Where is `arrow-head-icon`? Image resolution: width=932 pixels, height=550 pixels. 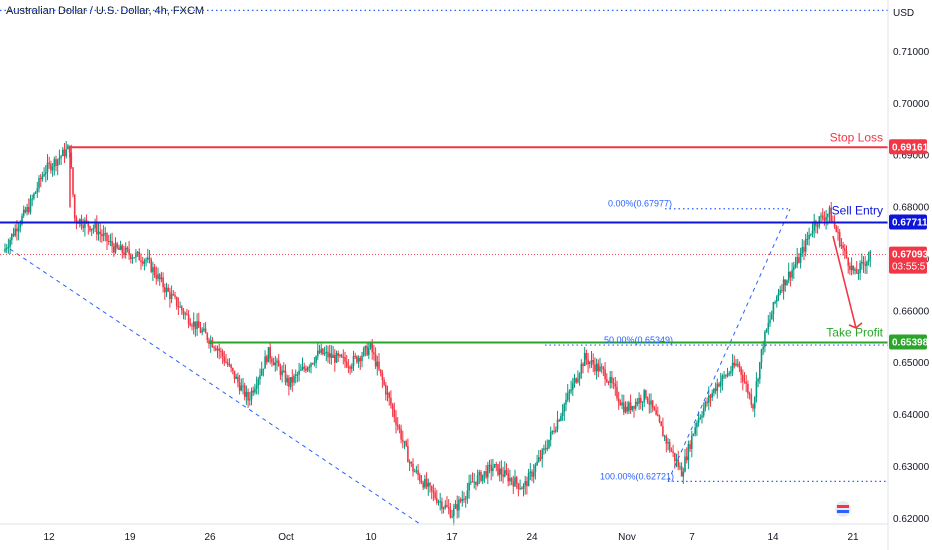 arrow-head-icon is located at coordinates (855, 325).